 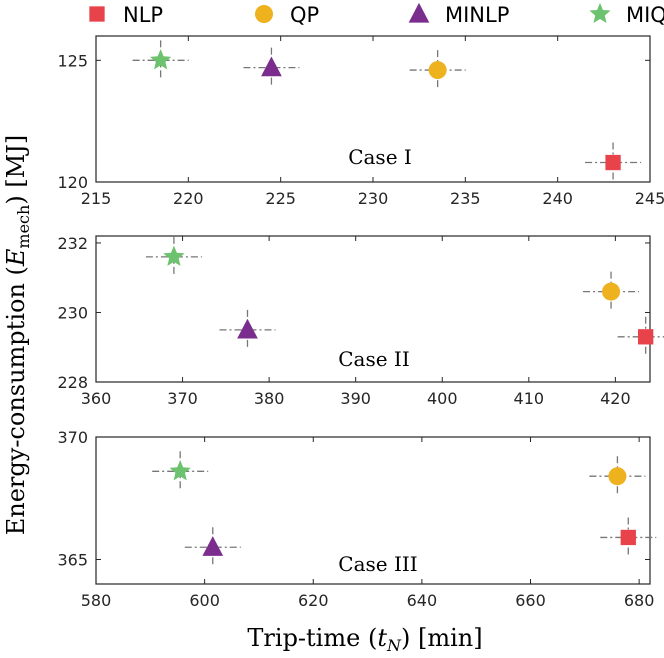 I want to click on x-tick-label: 600, so click(x=204, y=600).